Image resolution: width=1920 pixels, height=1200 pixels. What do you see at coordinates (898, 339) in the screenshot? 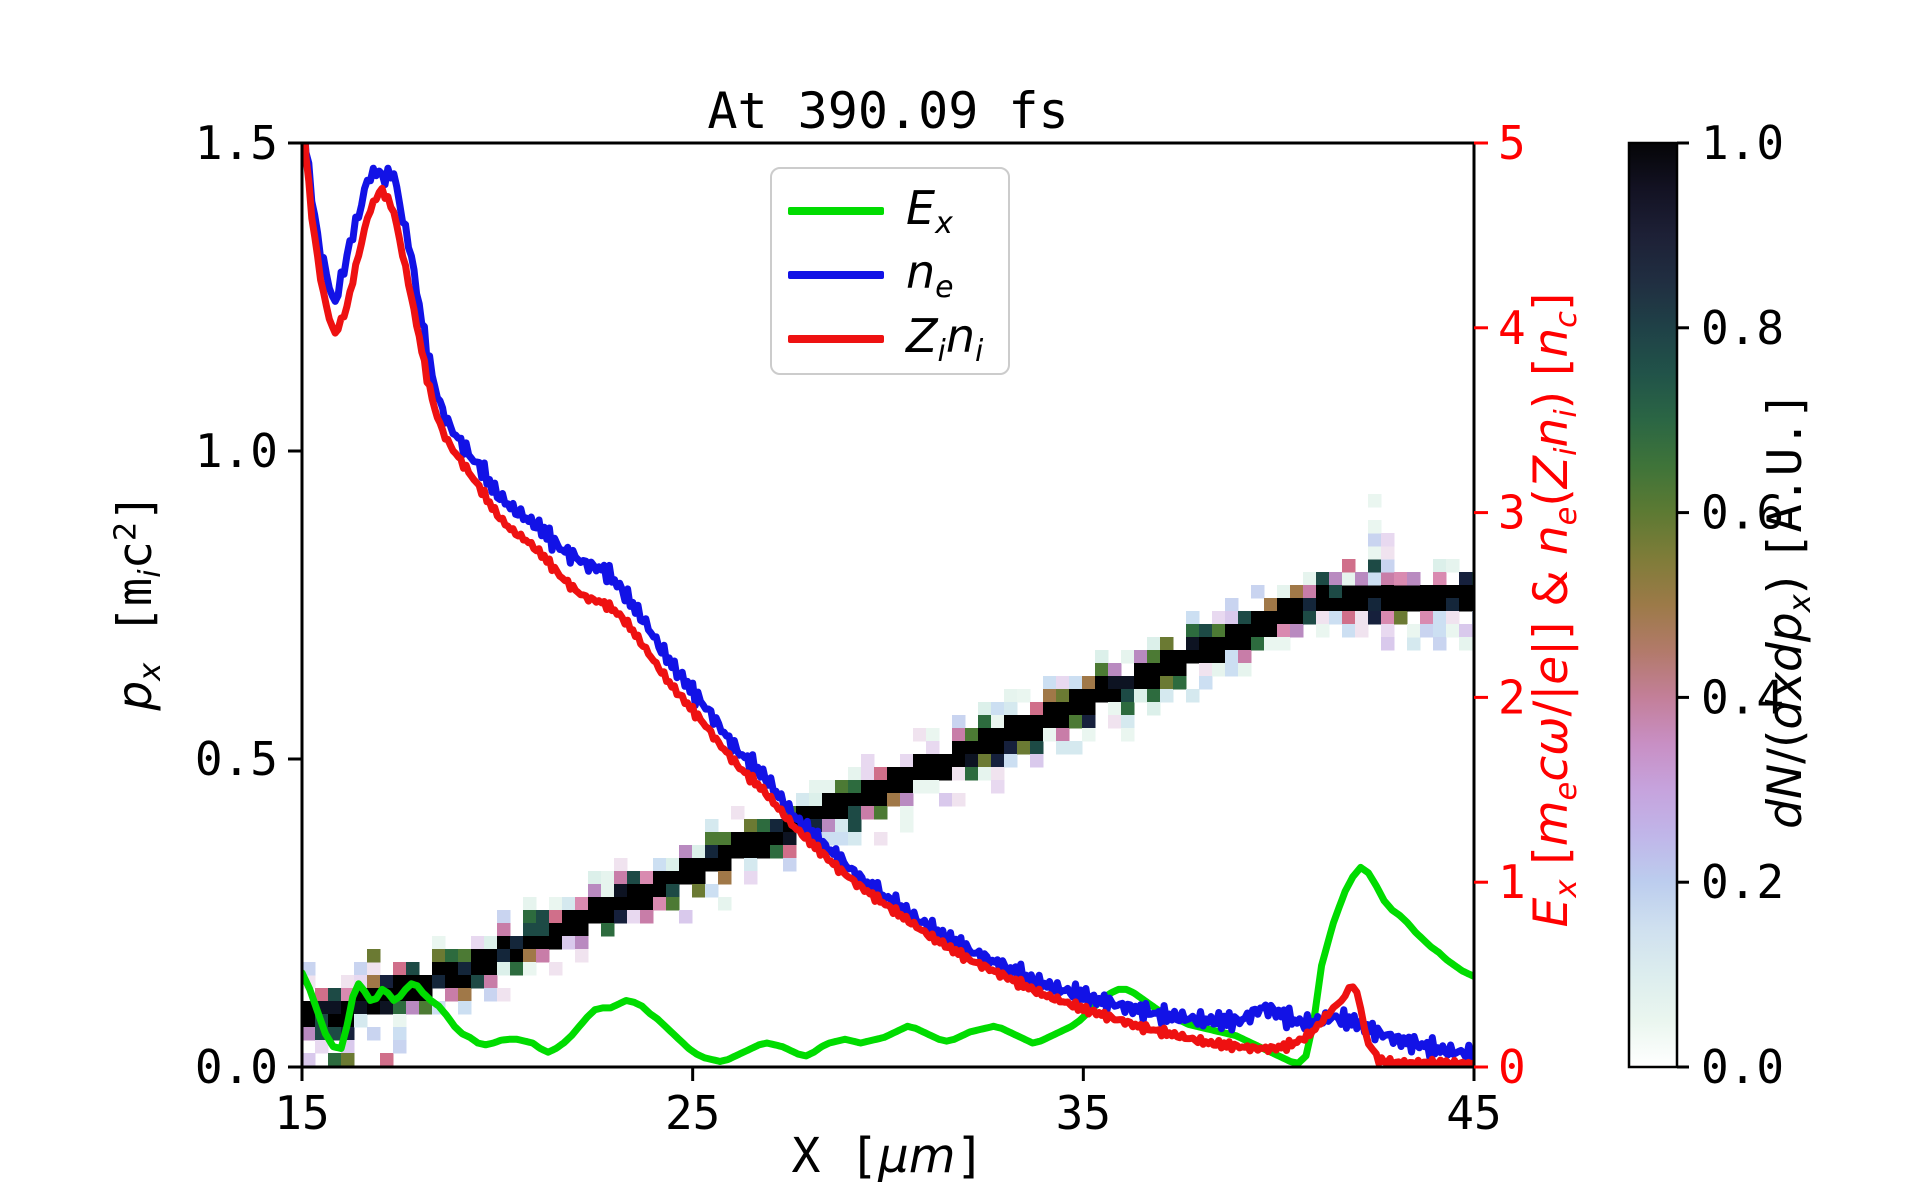
I see `legend-item-2: Zini` at bounding box center [898, 339].